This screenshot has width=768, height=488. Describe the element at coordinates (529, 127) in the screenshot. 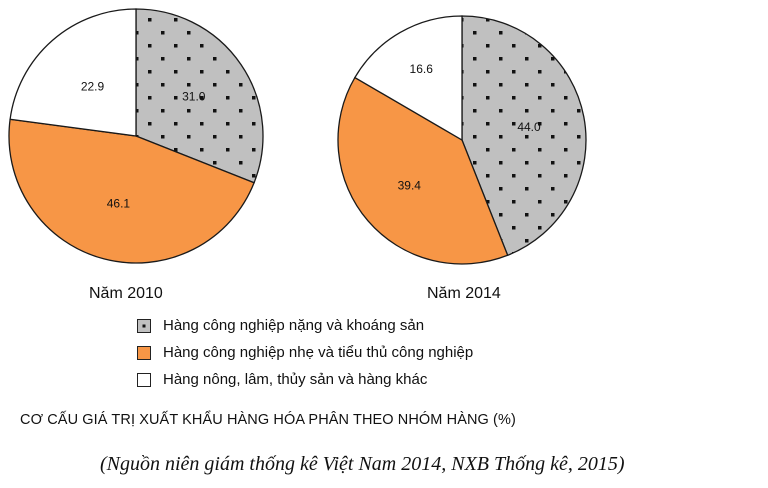

I see `data-label-heavy-industry: 44.0` at that location.